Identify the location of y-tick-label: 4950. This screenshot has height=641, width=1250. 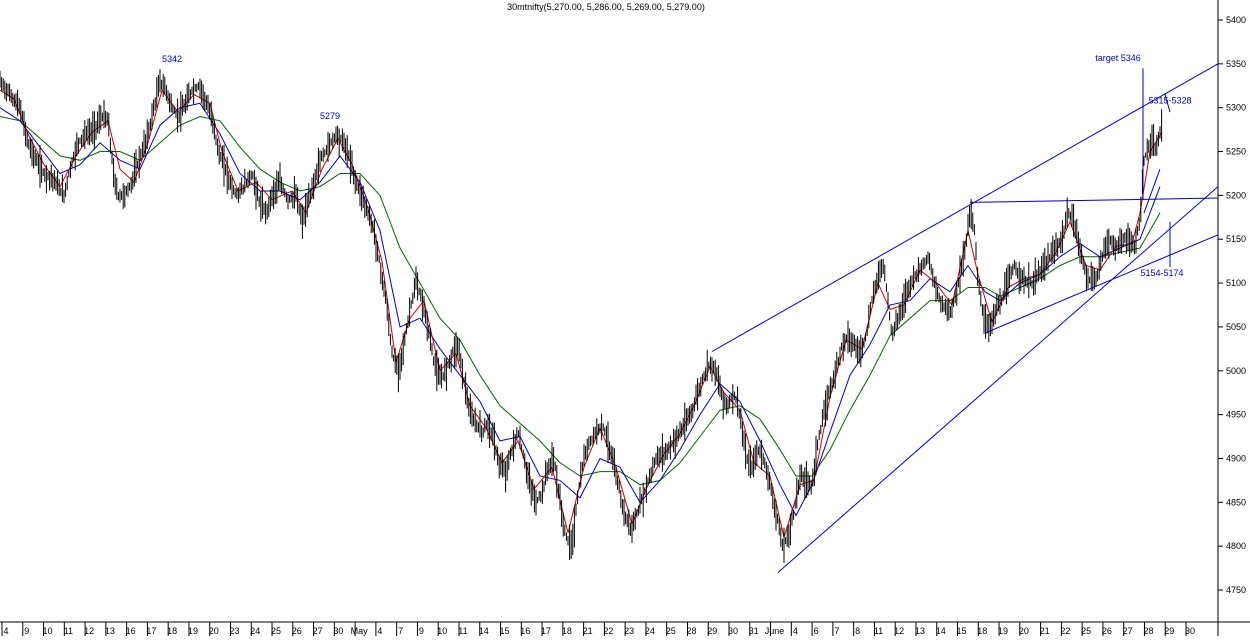
(1236, 415).